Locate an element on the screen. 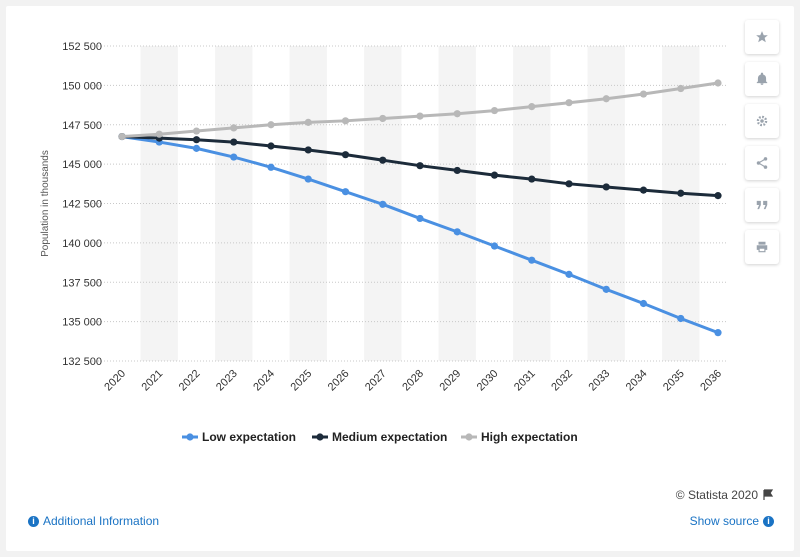 This screenshot has width=800, height=557. print-button is located at coordinates (762, 247).